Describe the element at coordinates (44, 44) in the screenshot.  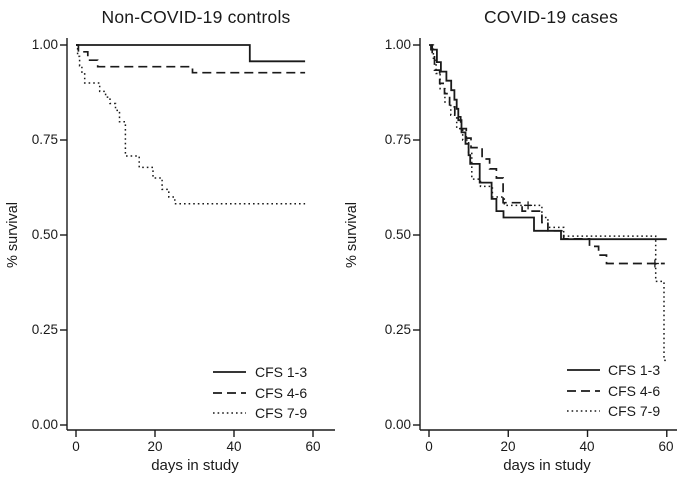
I see `left-y-tick-label-100: 1.00` at that location.